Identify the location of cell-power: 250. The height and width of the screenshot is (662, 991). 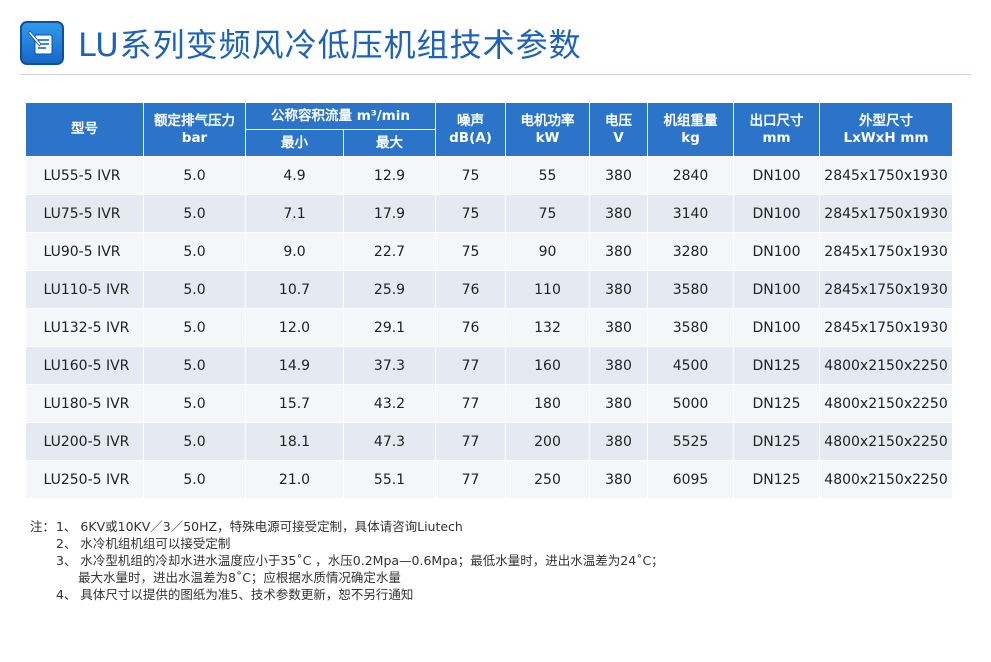
(548, 479).